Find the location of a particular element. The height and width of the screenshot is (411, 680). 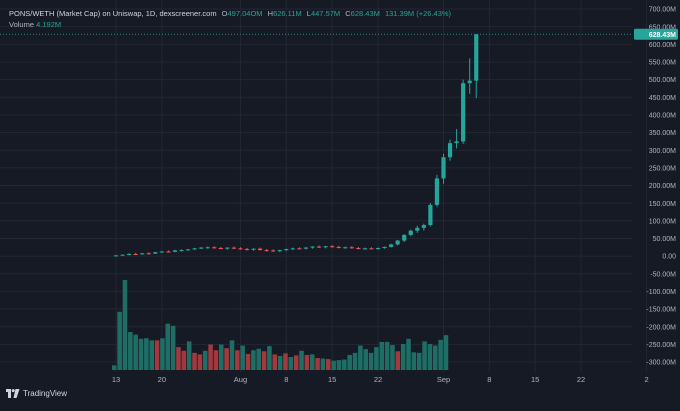

y-tick-label: 350.00M is located at coordinates (662, 133).